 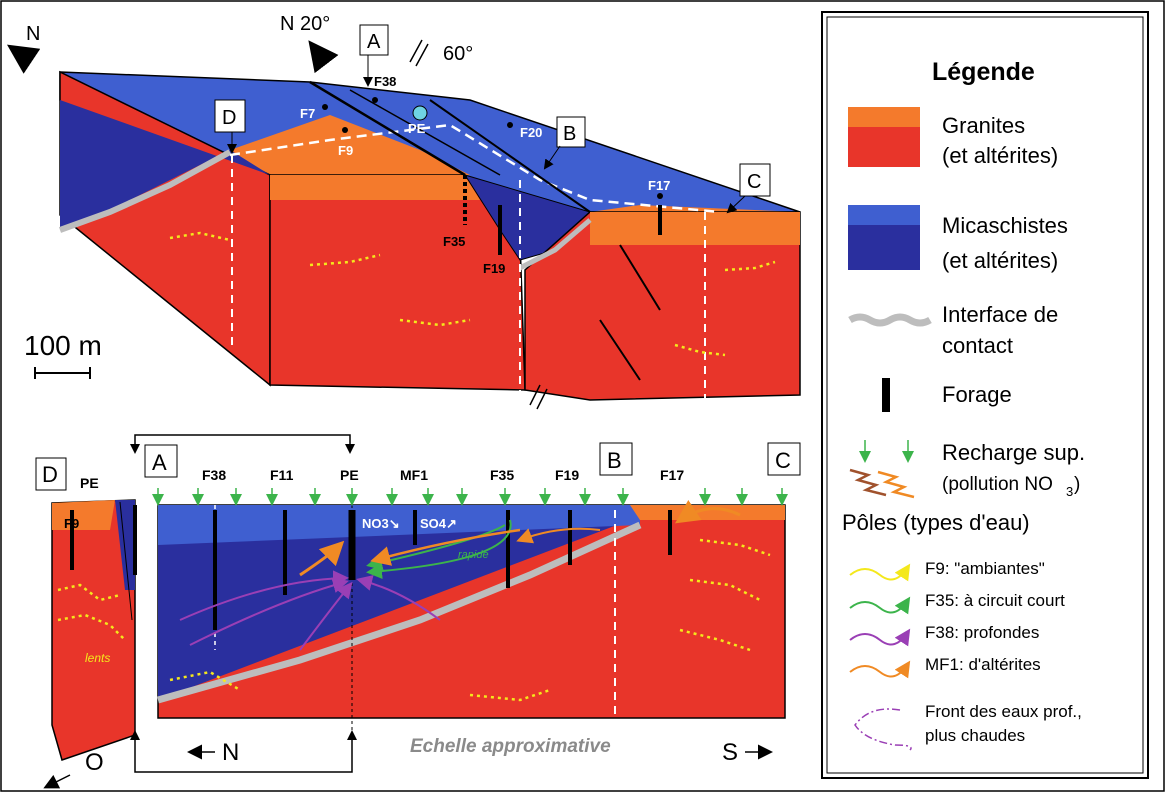 What do you see at coordinates (305, 24) in the screenshot?
I see `compass-north-20-label: N 20°` at bounding box center [305, 24].